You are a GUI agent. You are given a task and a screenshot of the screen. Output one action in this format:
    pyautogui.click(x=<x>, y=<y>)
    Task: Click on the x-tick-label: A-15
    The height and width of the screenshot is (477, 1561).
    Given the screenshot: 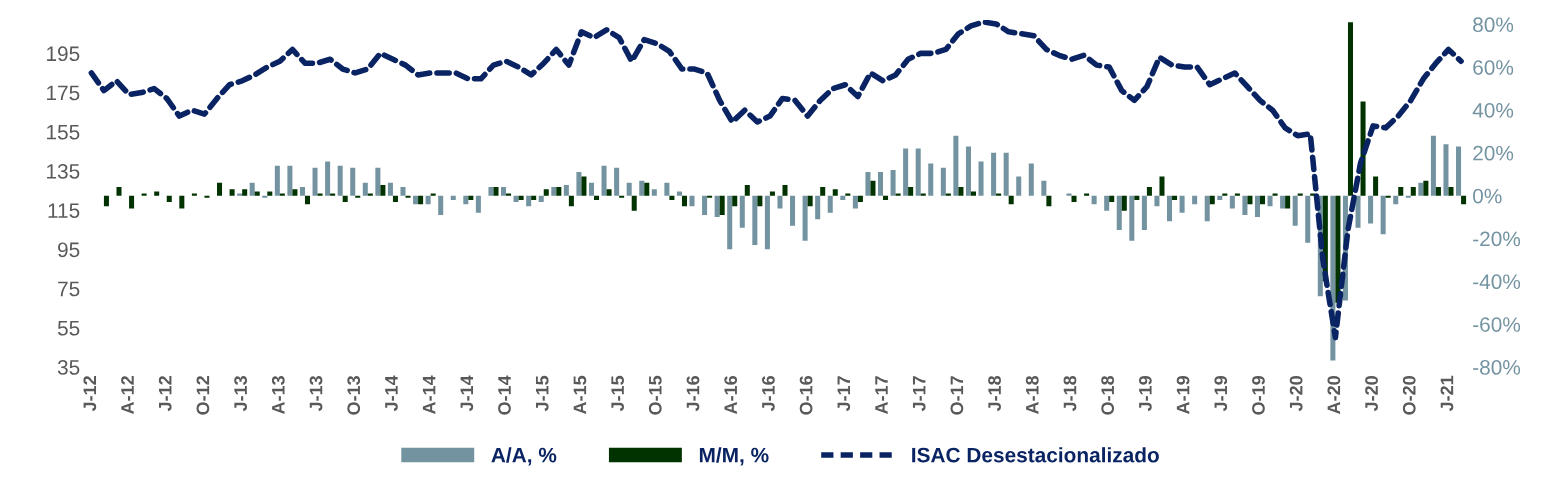 What is the action you would take?
    pyautogui.click(x=580, y=395)
    